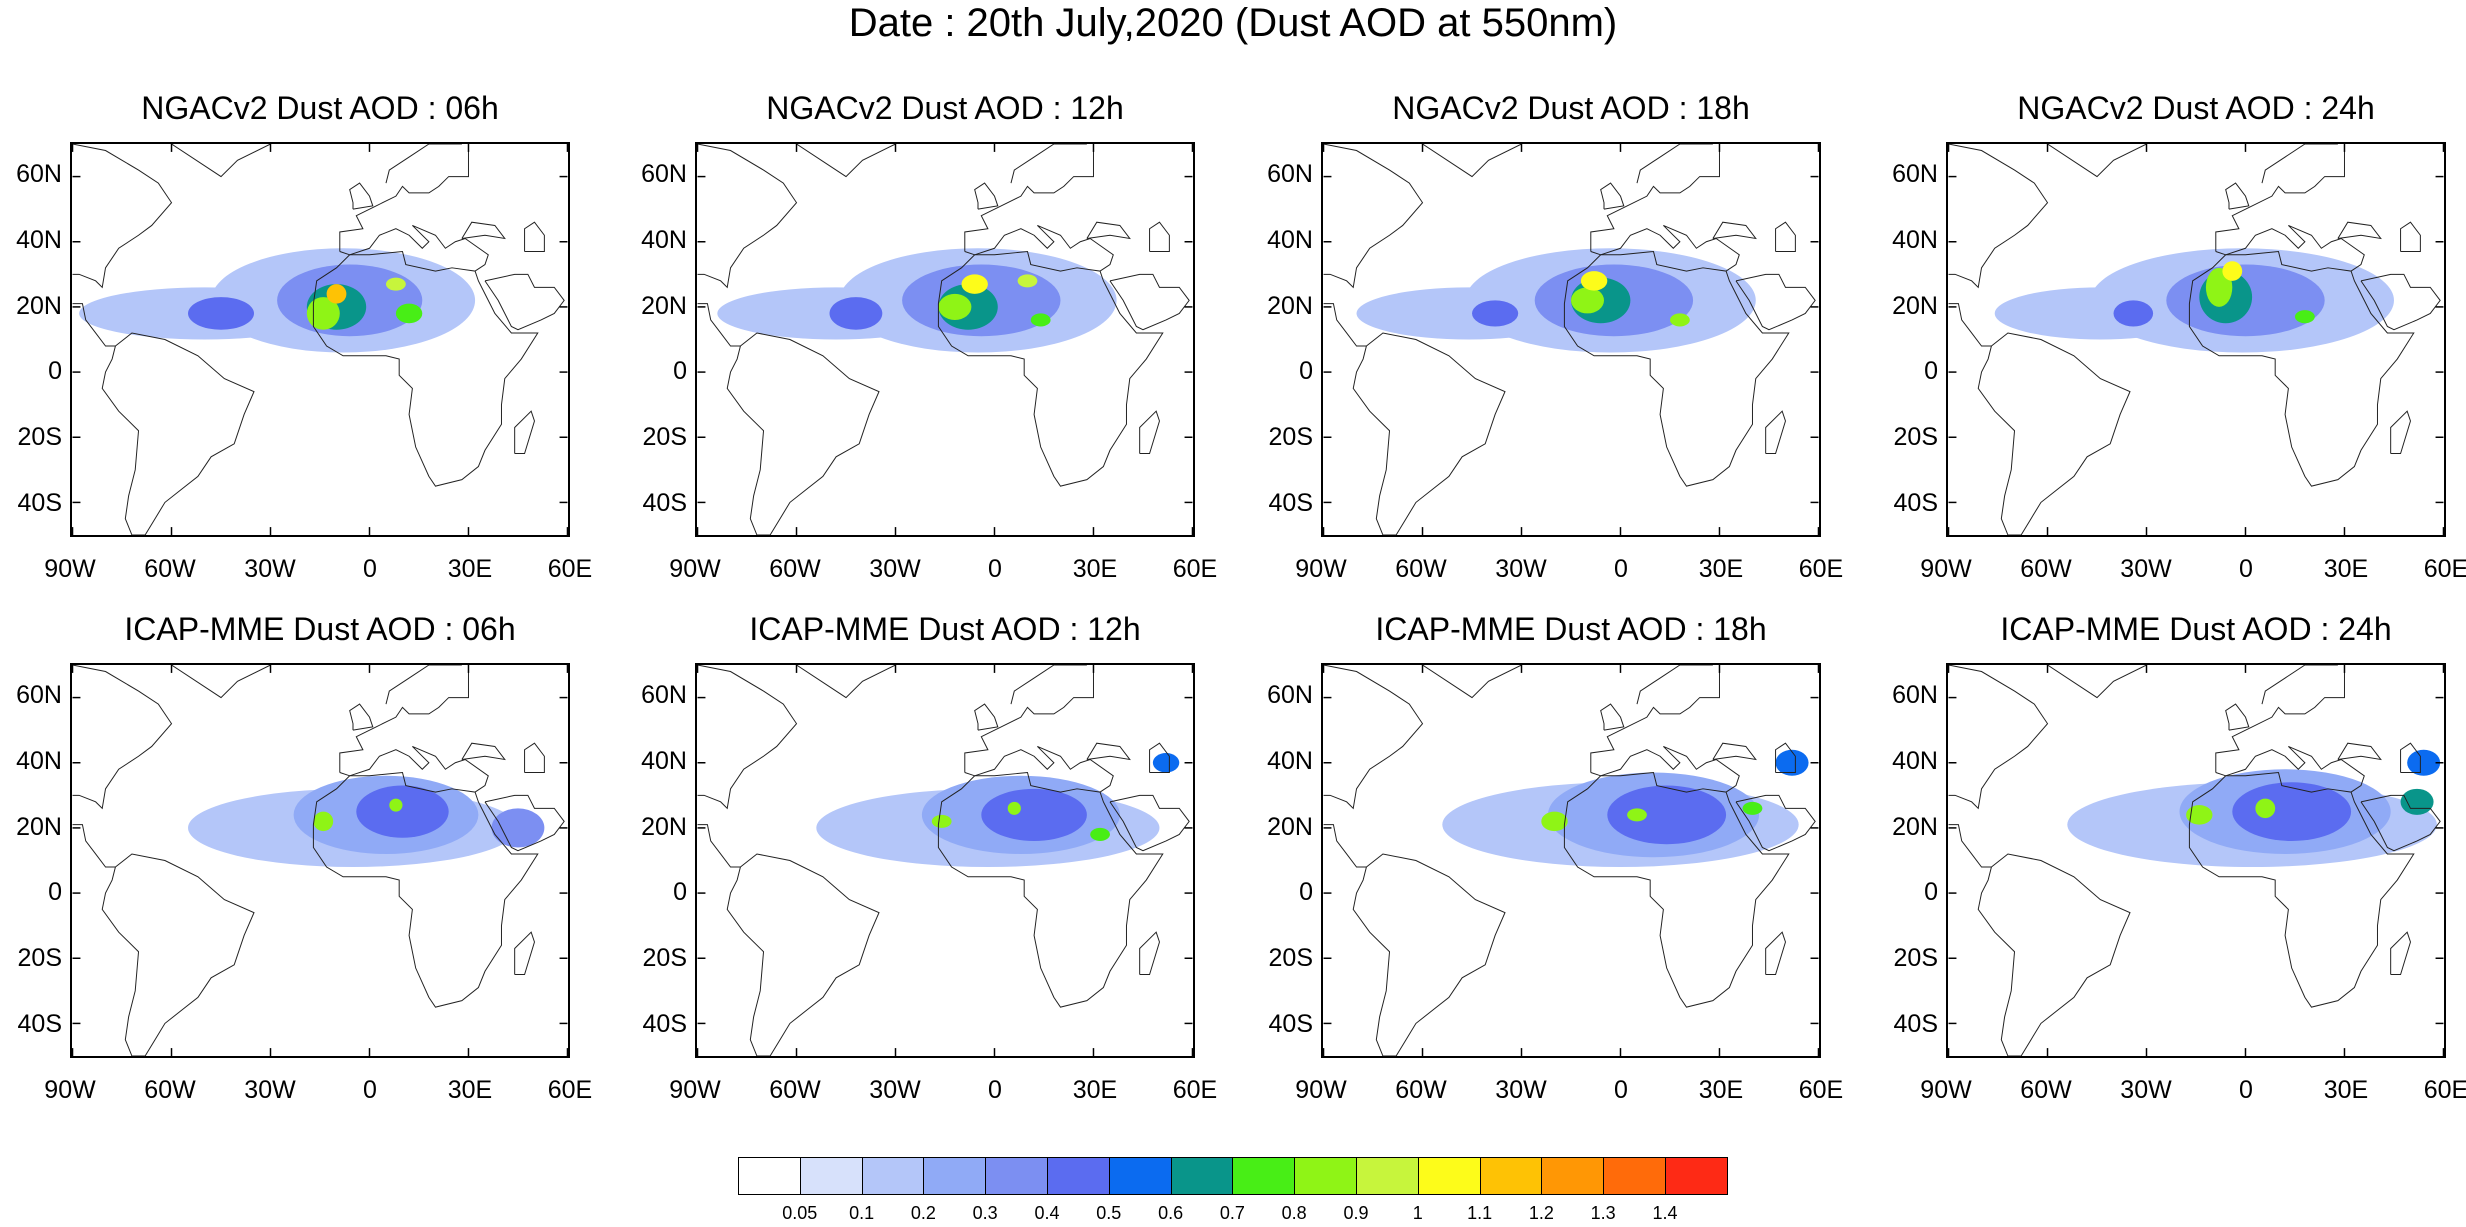  What do you see at coordinates (1171, 1213) in the screenshot?
I see `colorbar-label: 0.6` at bounding box center [1171, 1213].